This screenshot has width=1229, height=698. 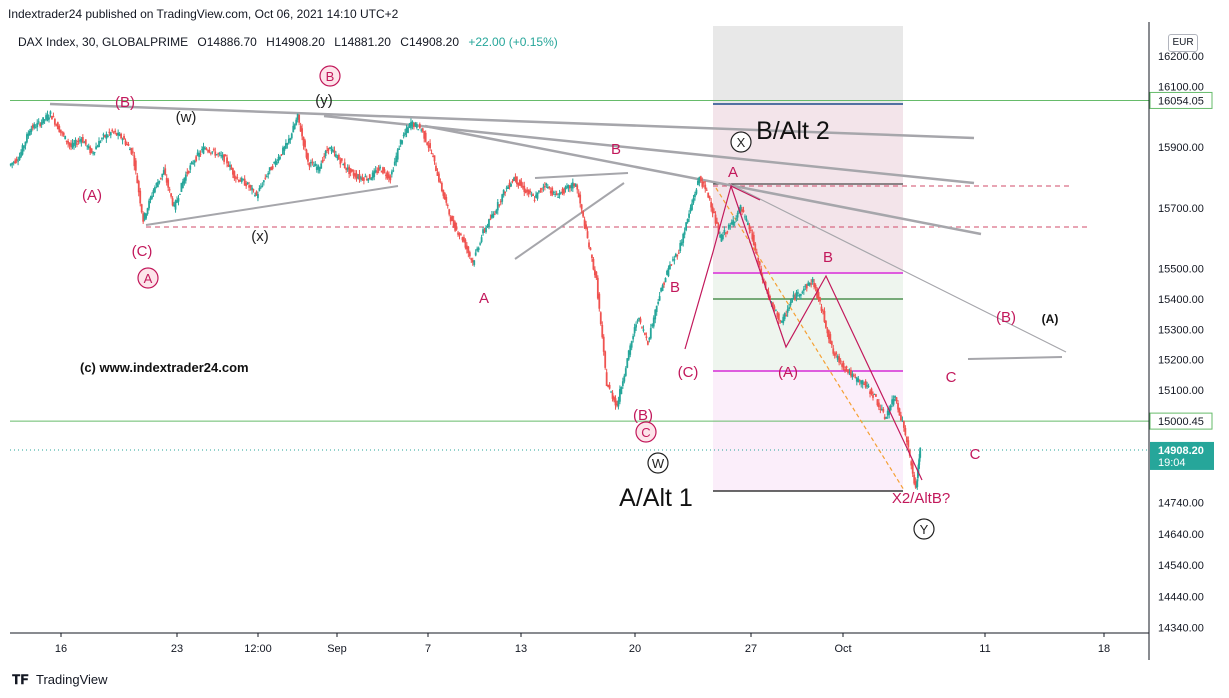 What do you see at coordinates (1181, 361) in the screenshot?
I see `y-tick-label: 15200.00` at bounding box center [1181, 361].